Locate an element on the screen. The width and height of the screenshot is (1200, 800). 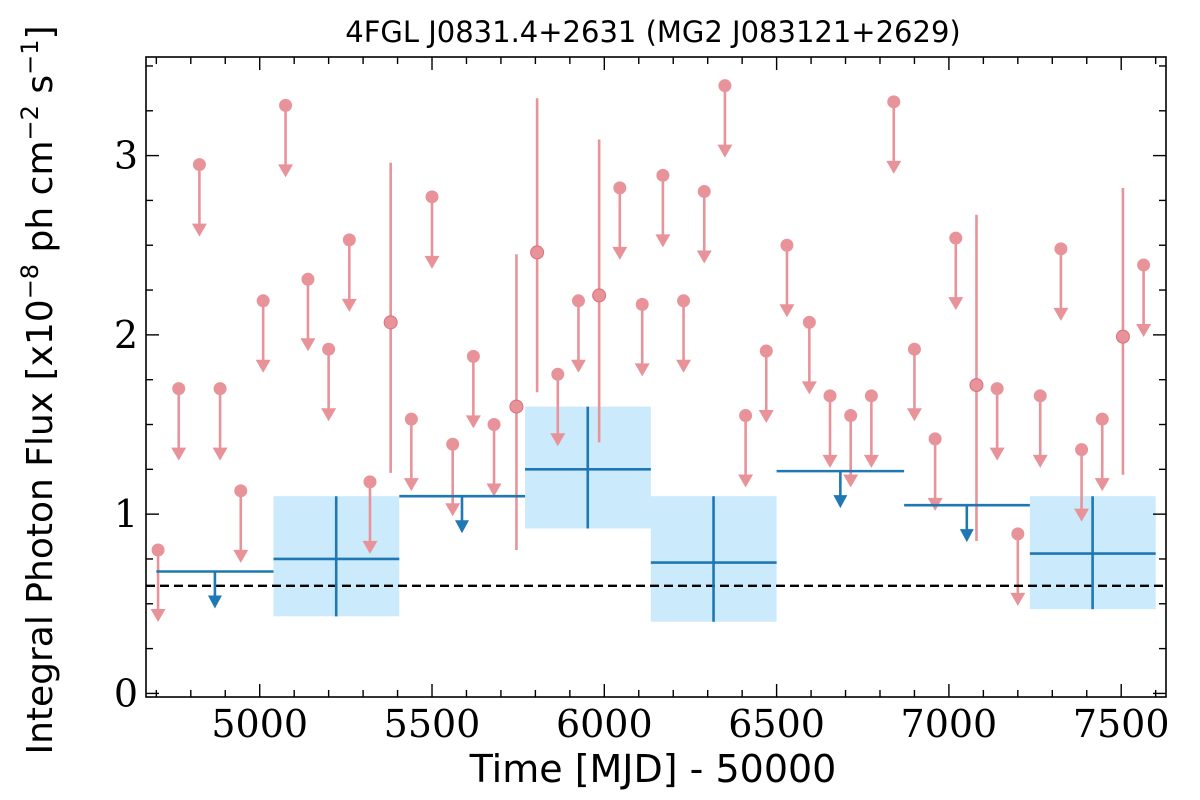
x-tick-label: 5000 is located at coordinates (259, 724).